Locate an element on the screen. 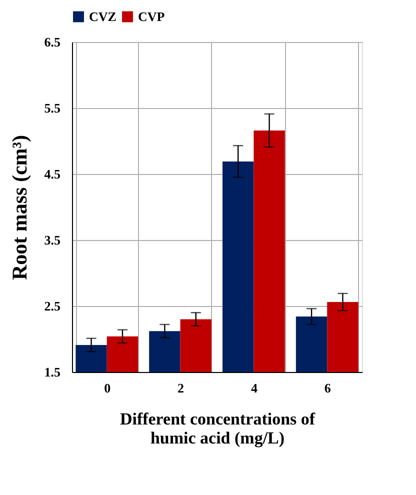 This screenshot has height=495, width=416. y-tick-label: 5.5 is located at coordinates (52, 108).